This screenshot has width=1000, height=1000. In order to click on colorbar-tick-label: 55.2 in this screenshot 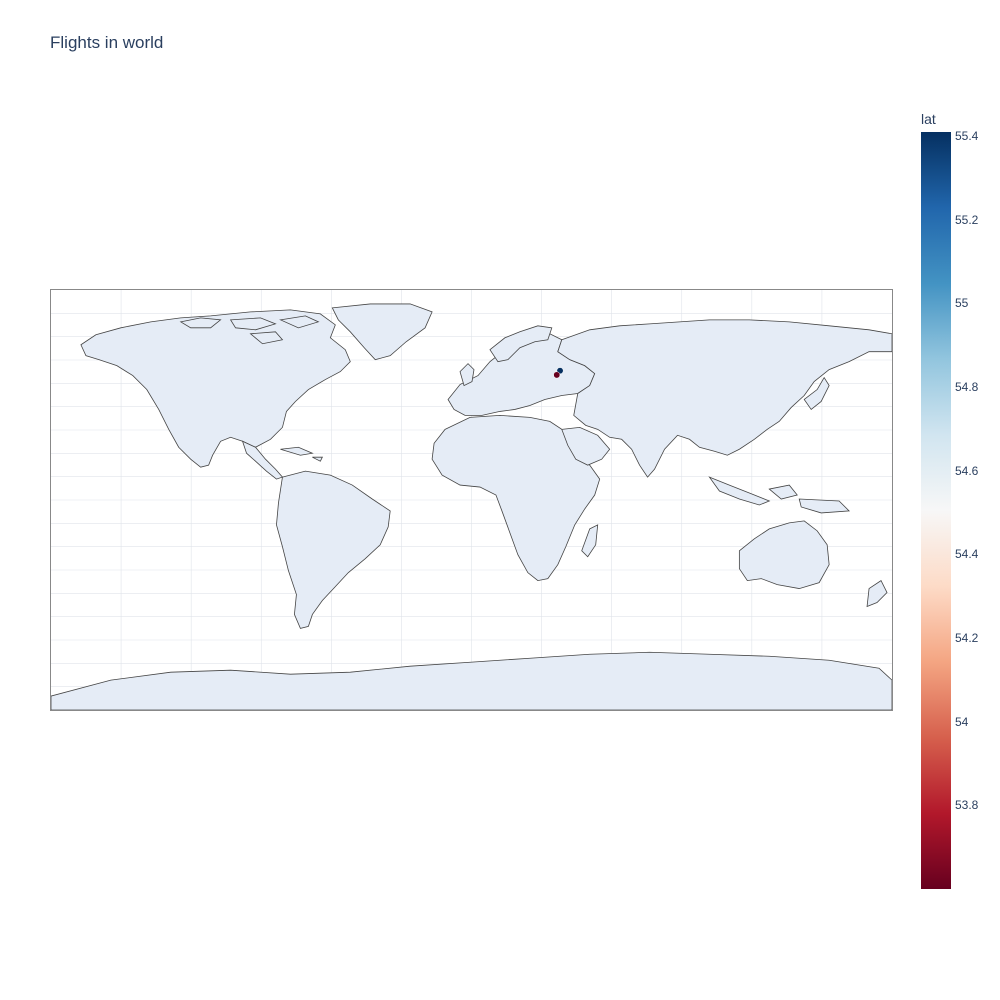, I will do `click(967, 219)`.